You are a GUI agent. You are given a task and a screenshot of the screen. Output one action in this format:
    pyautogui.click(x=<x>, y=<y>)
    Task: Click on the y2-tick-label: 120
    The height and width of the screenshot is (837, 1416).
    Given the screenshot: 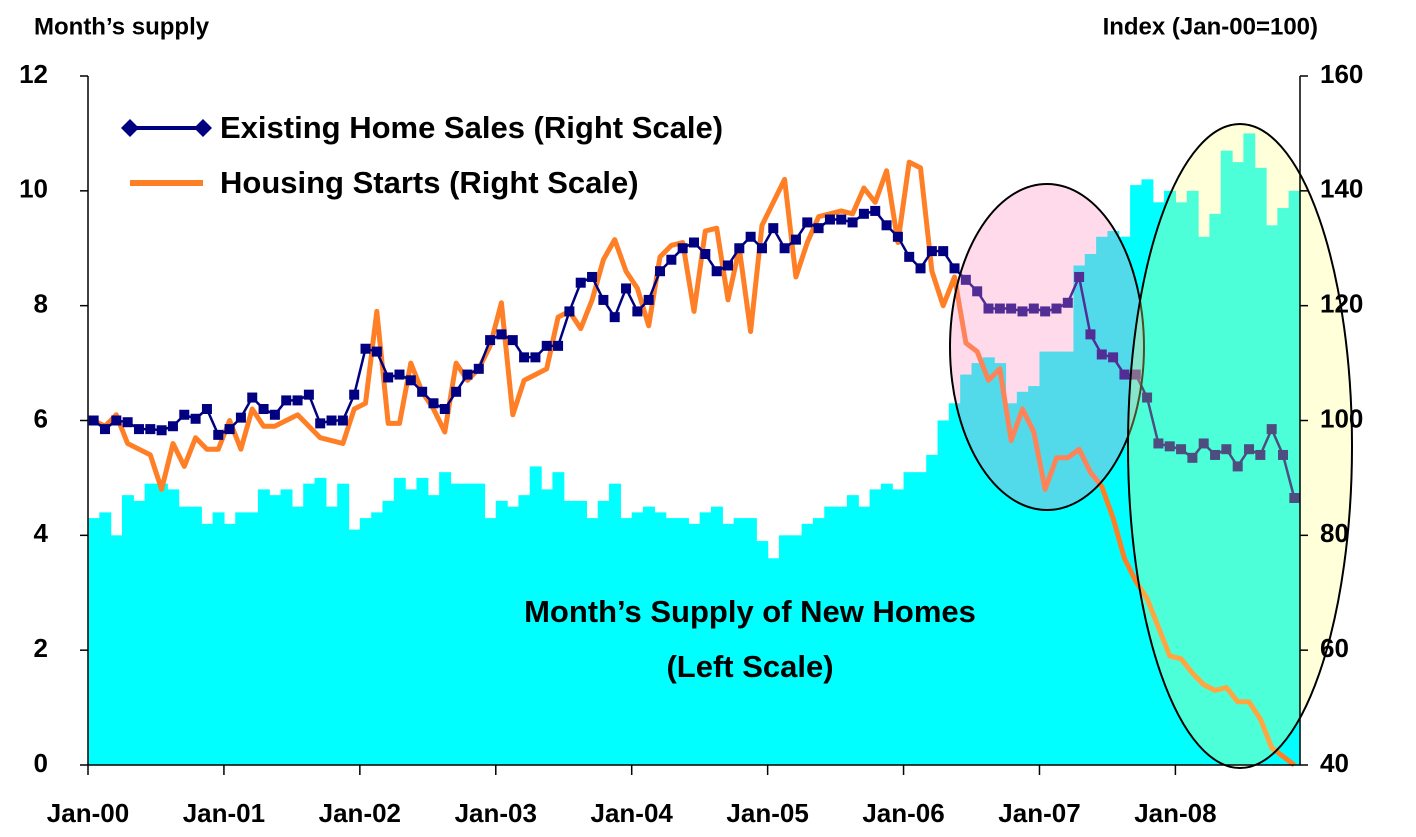 What is the action you would take?
    pyautogui.click(x=1341, y=304)
    